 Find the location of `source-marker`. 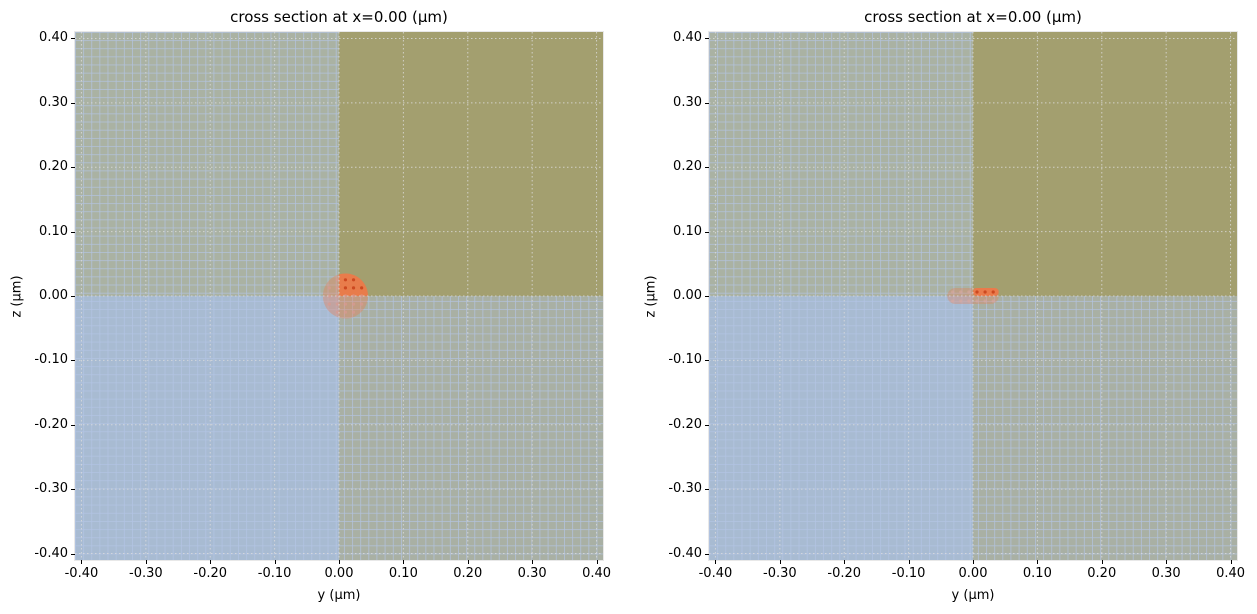

source-marker is located at coordinates (345, 296).